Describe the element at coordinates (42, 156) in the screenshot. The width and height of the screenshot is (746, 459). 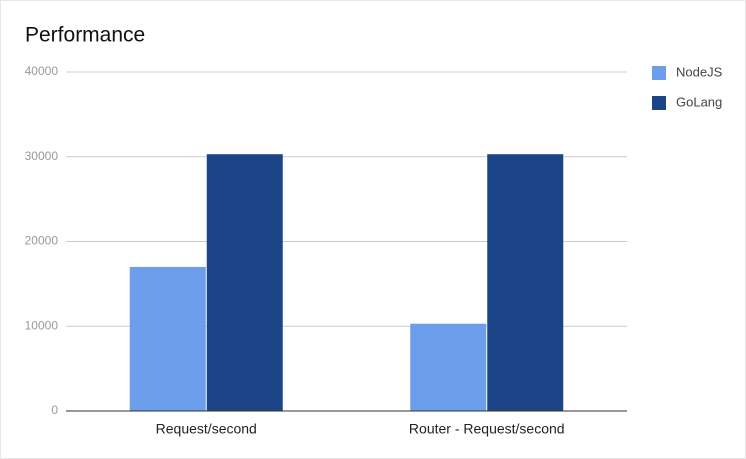
I see `y-tick-label: 30000` at that location.